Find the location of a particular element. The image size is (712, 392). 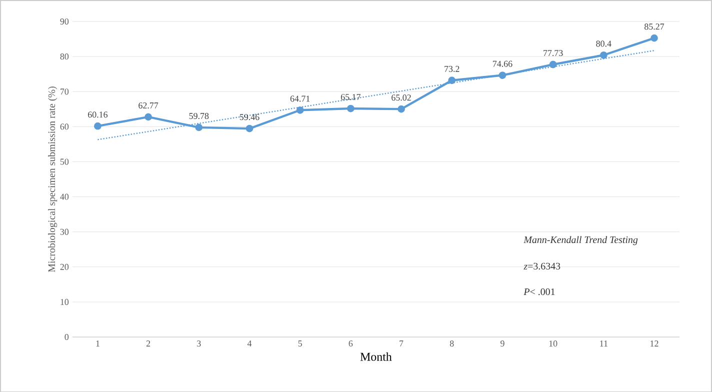

data-label: 60.16 is located at coordinates (98, 114).